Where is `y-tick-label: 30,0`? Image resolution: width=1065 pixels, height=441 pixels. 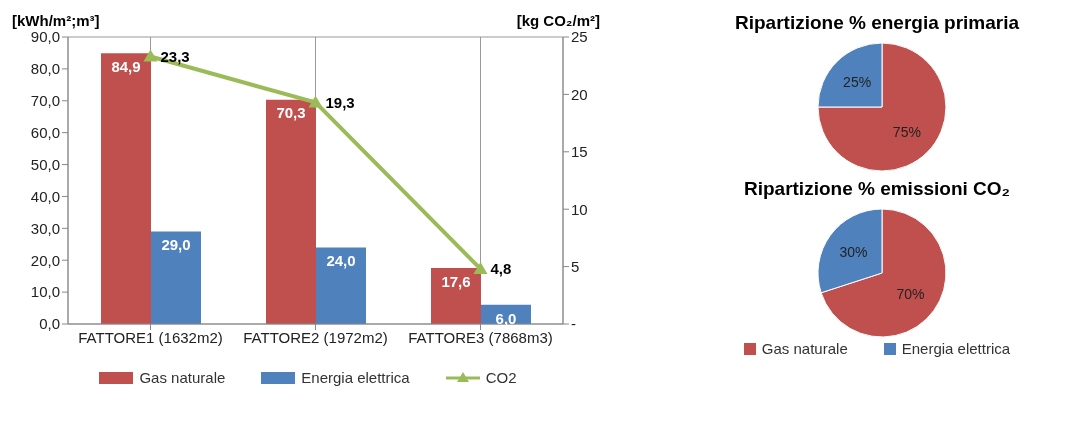
y-tick-label: 30,0 is located at coordinates (45, 228).